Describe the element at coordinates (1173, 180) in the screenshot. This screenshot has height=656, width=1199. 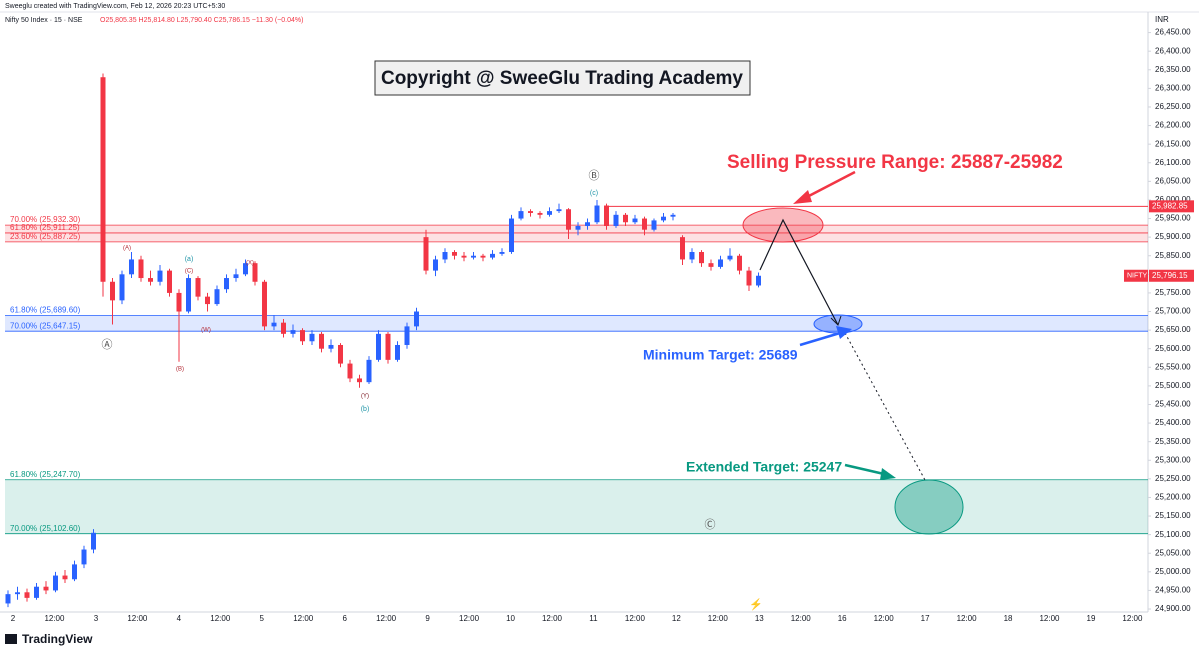
I see `y-tick-label: 26,050.00` at that location.